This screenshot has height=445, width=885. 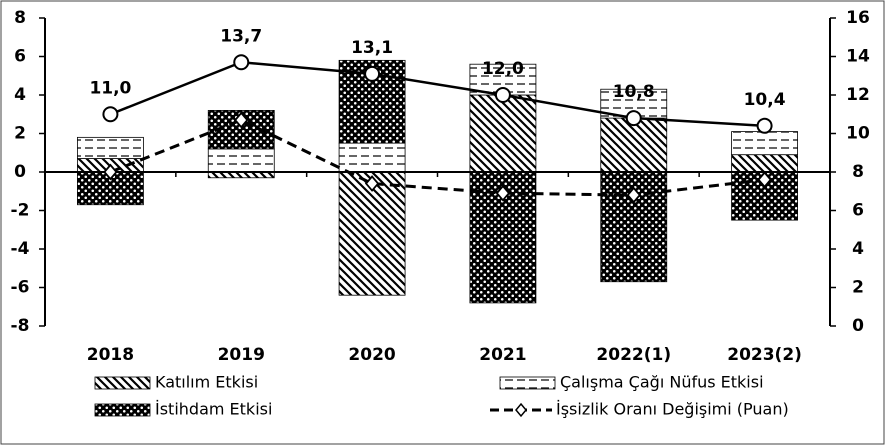 I want to click on y2-tick-label: 16, so click(x=858, y=18).